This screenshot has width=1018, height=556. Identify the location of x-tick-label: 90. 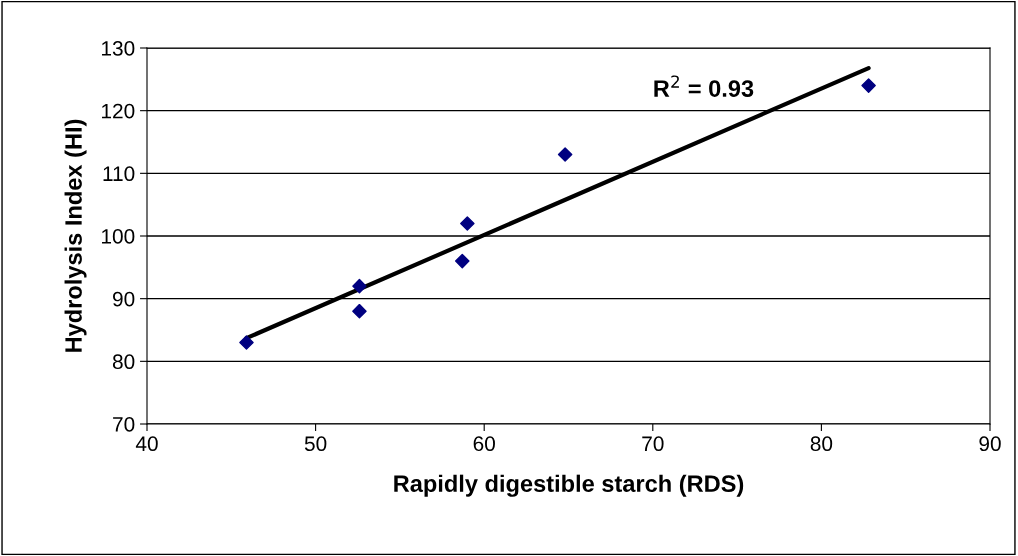
(990, 444).